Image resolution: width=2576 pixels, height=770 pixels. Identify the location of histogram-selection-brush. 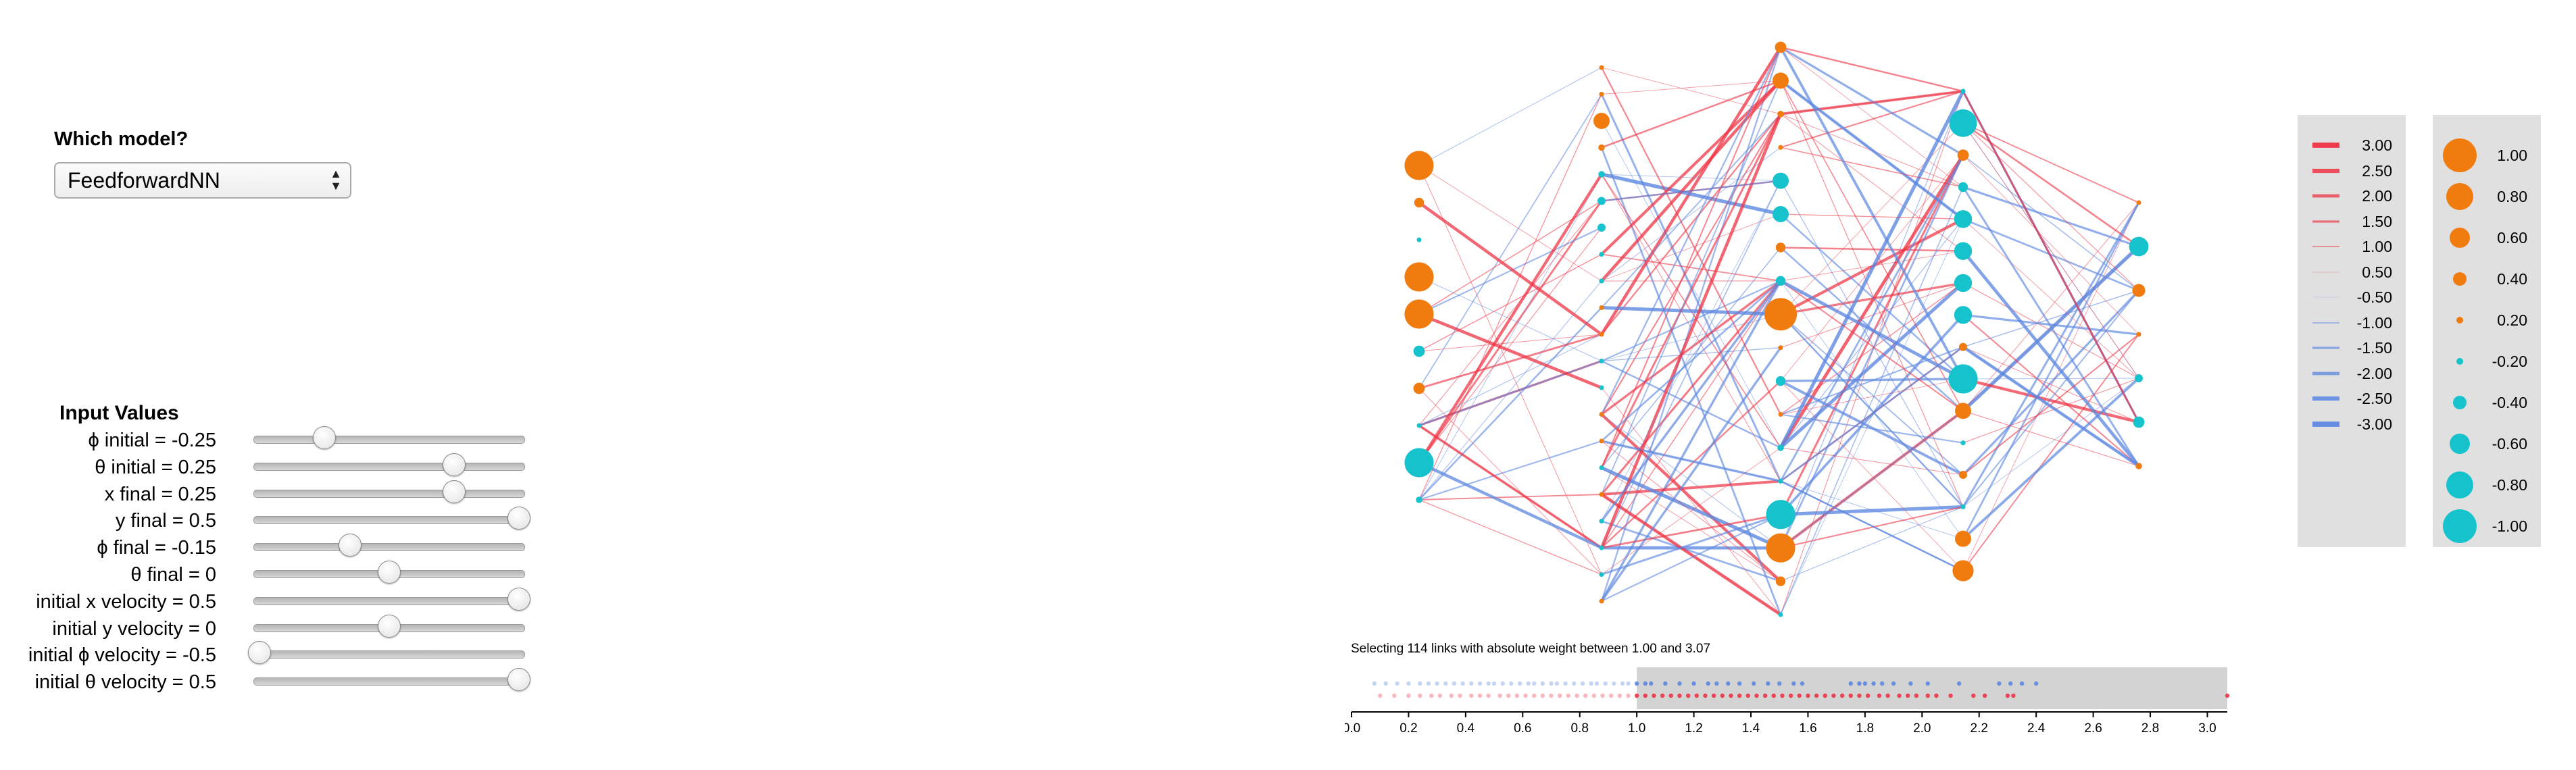
(1932, 688).